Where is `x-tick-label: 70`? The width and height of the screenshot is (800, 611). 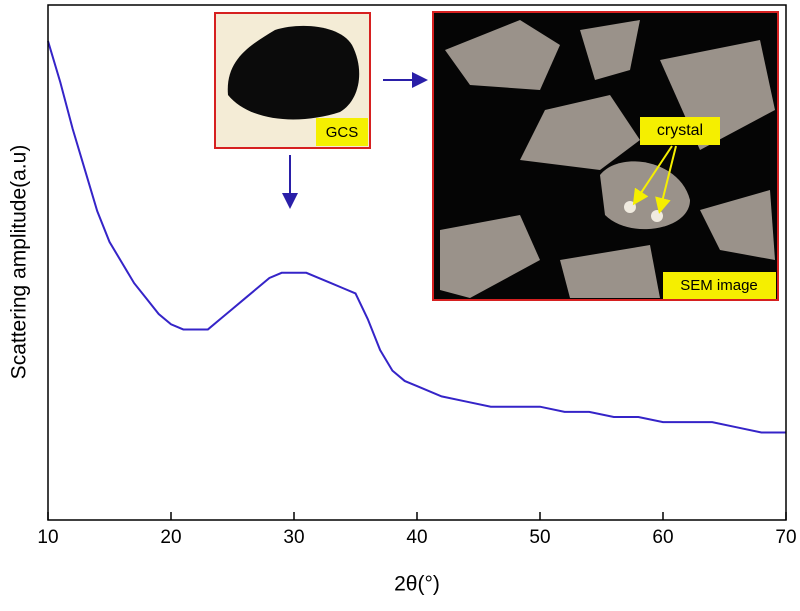
x-tick-label: 70 is located at coordinates (785, 537).